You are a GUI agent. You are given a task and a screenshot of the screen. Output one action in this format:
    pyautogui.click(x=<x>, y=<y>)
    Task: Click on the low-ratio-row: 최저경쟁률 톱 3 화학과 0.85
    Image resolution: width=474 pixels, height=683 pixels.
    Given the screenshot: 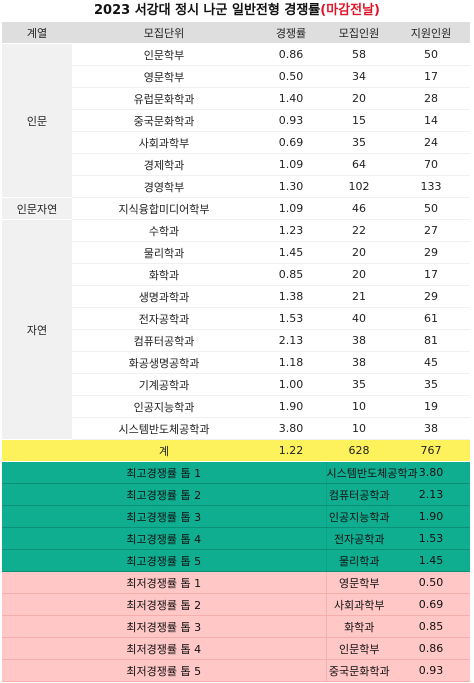 What is the action you would take?
    pyautogui.click(x=236, y=626)
    